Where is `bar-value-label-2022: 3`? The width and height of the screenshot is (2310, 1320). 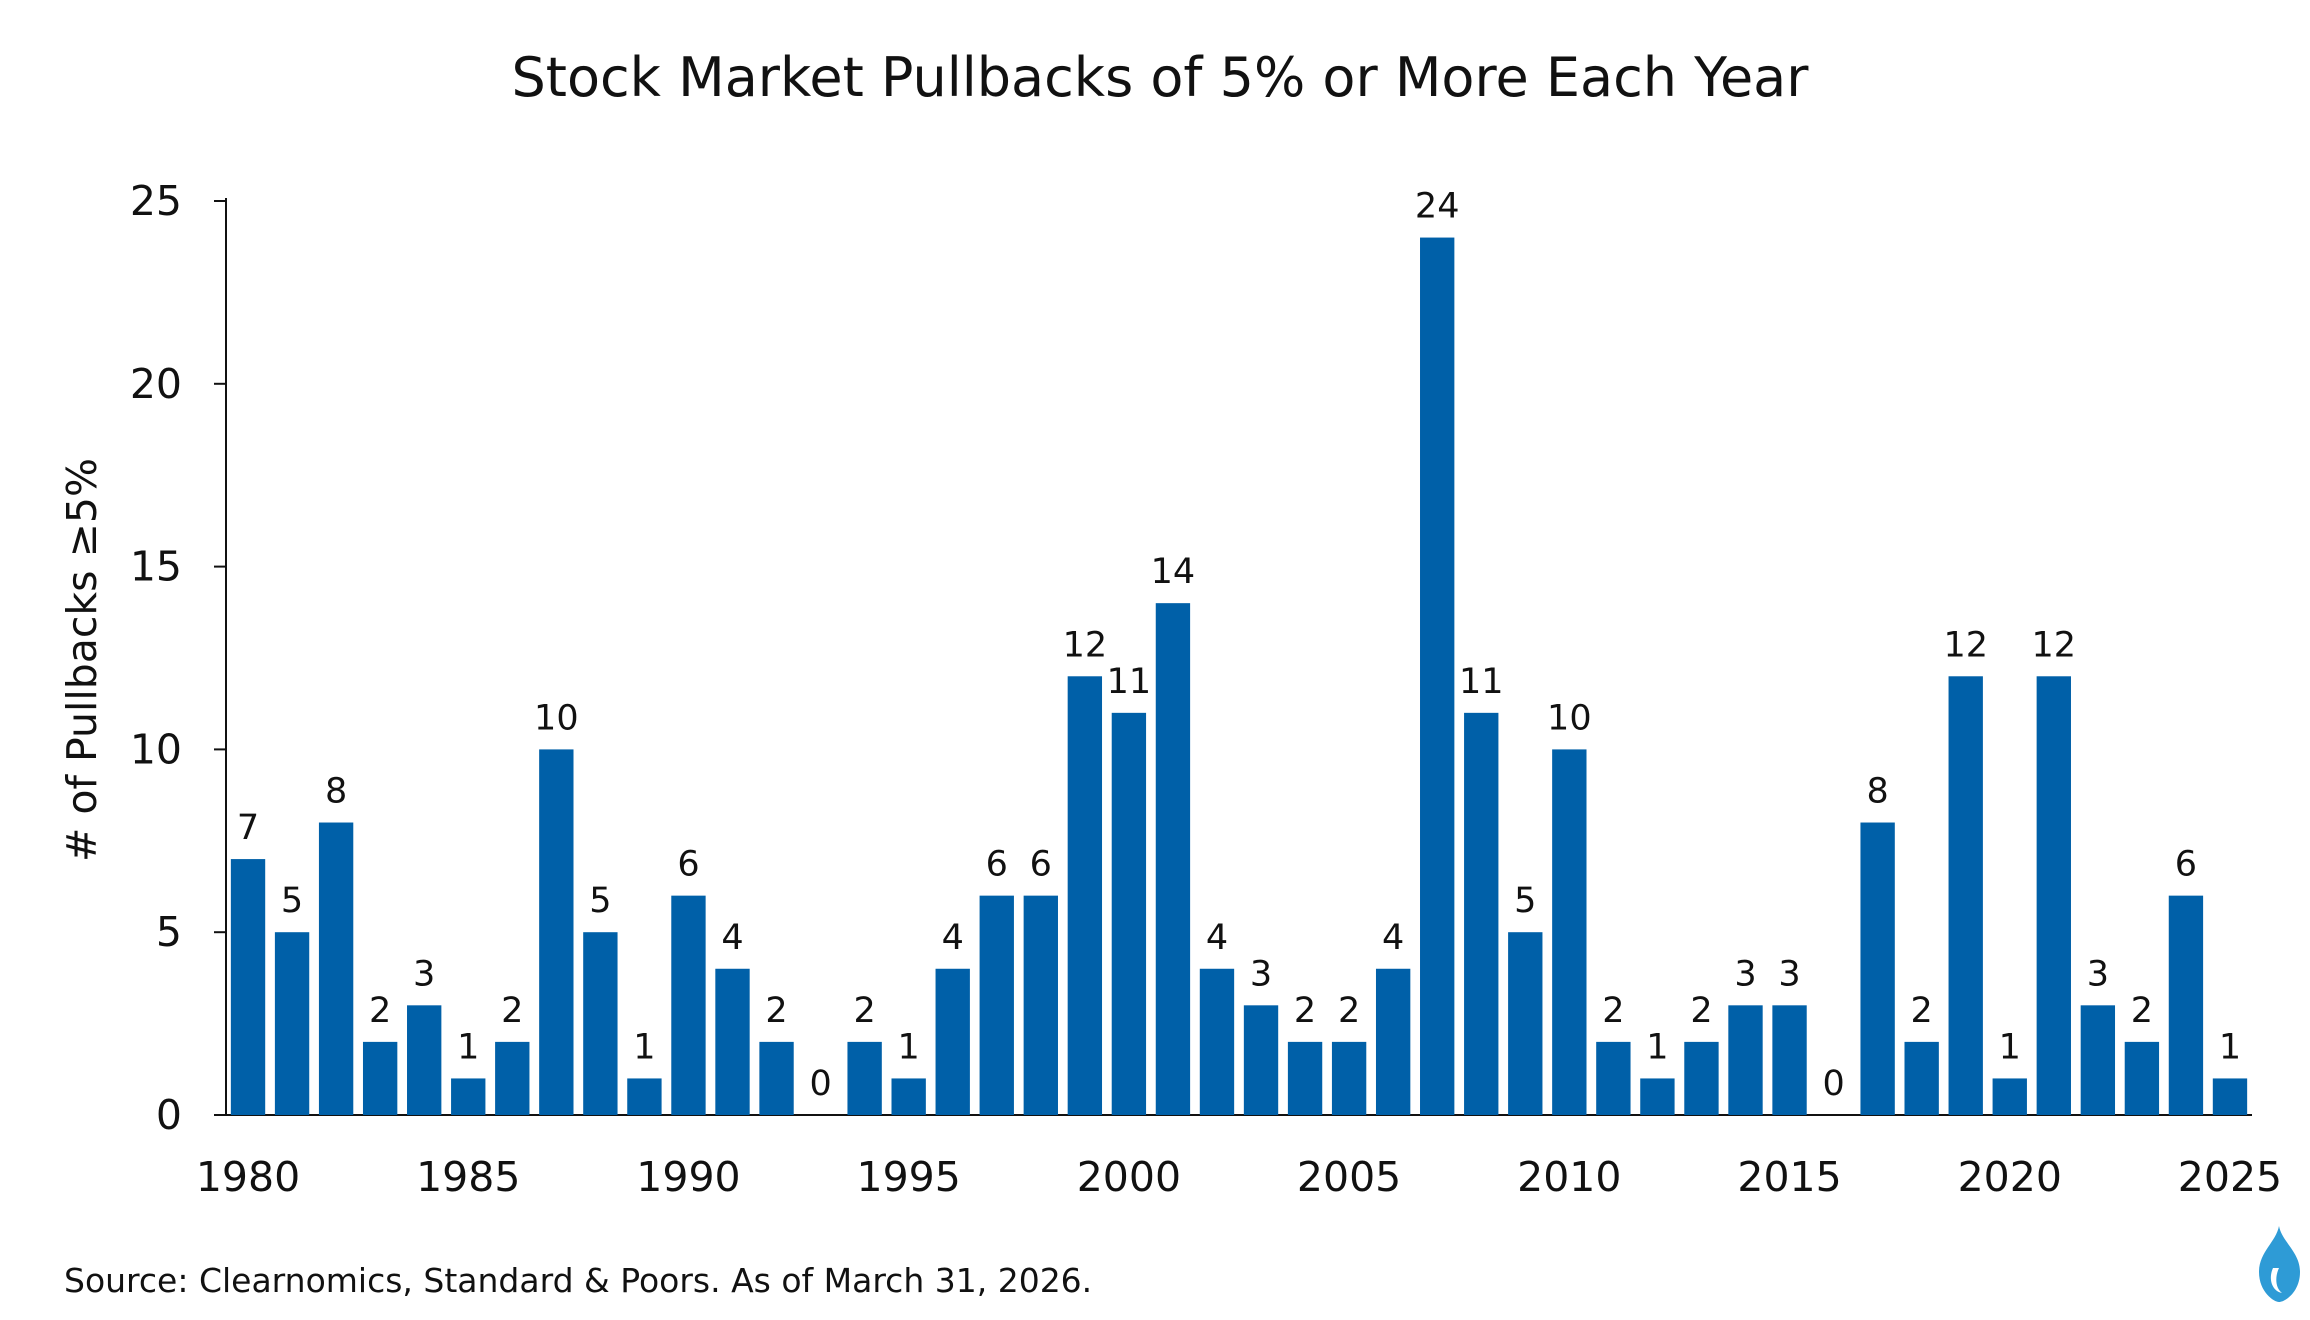
bar-value-label-2022: 3 is located at coordinates (2098, 974).